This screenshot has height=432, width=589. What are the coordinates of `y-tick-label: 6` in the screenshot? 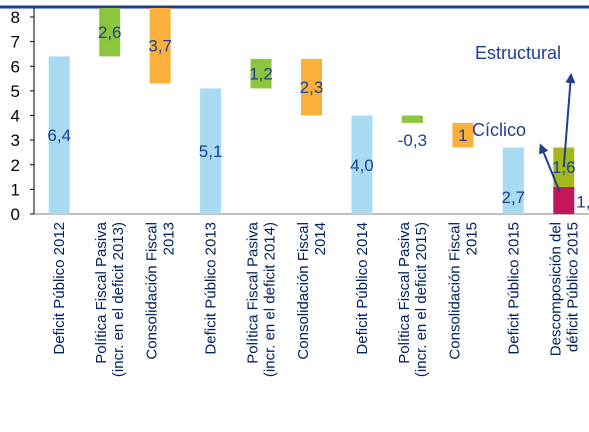 It's located at (15, 66).